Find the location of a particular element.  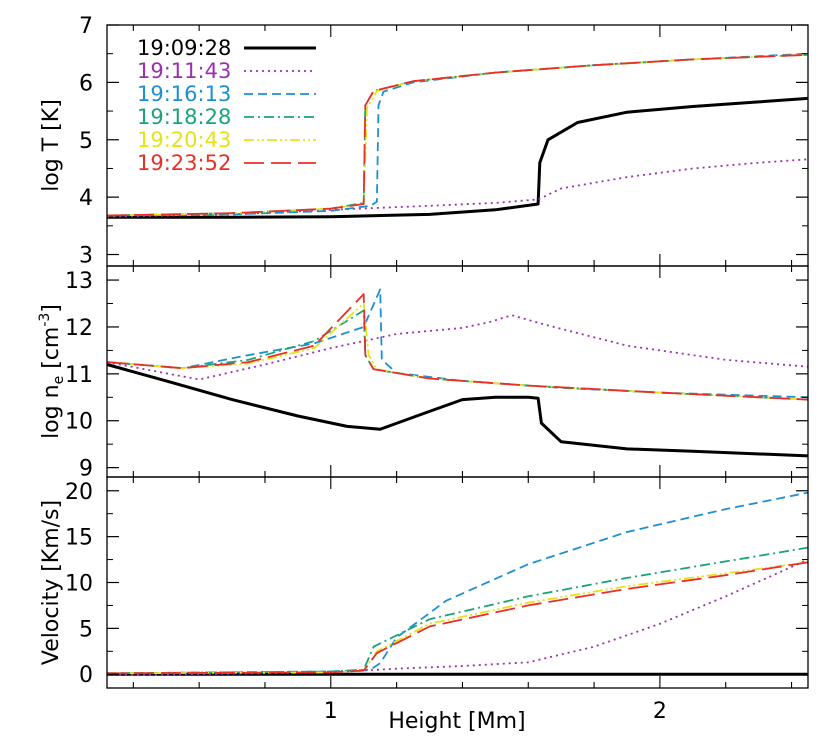

y-tick-label: 3 is located at coordinates (86, 256).